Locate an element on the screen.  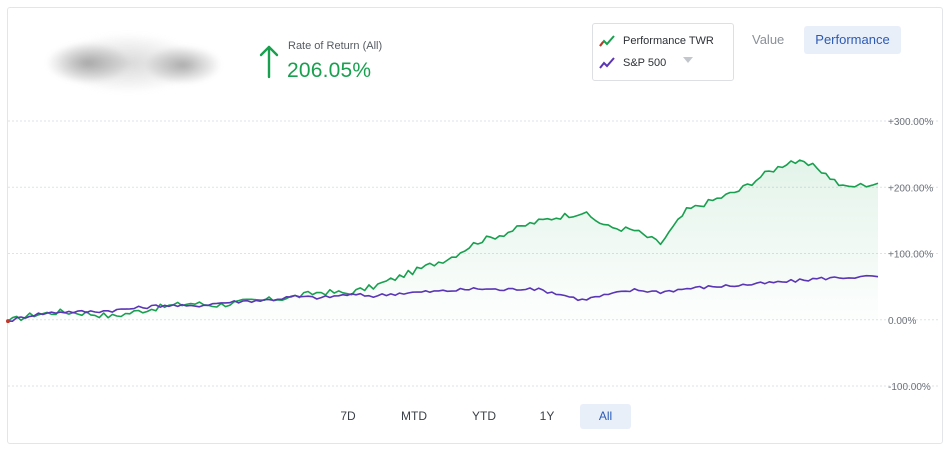
legend-item-performance: Performance TWR is located at coordinates (656, 41).